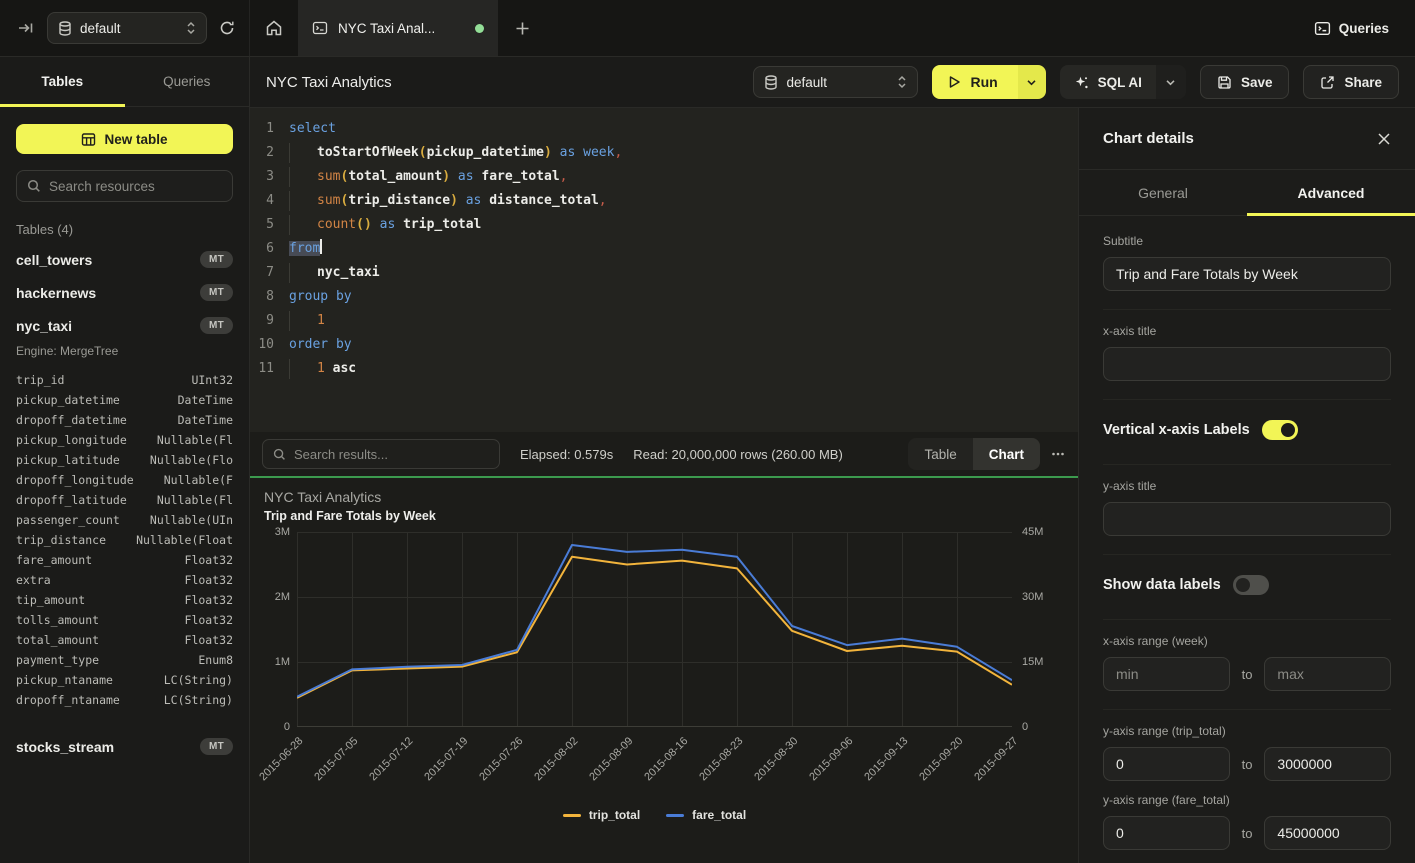 The width and height of the screenshot is (1415, 863). Describe the element at coordinates (270, 296) in the screenshot. I see `line-number: 8` at that location.